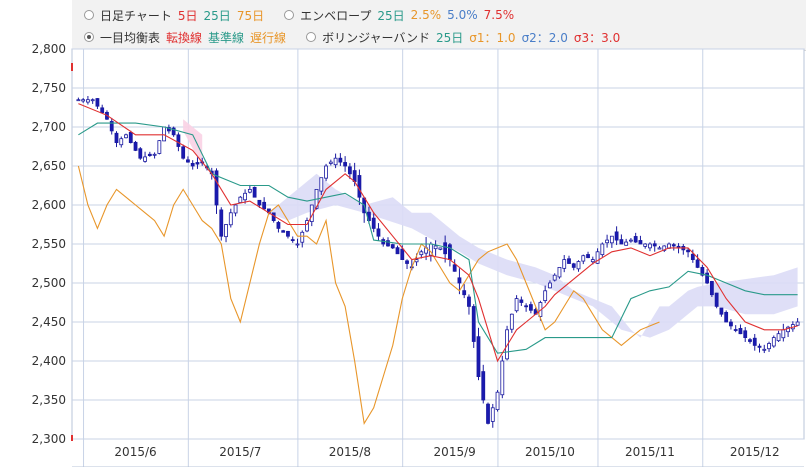  Describe the element at coordinates (391, 15) in the screenshot. I see `envelope-opt-0: 25日` at that location.